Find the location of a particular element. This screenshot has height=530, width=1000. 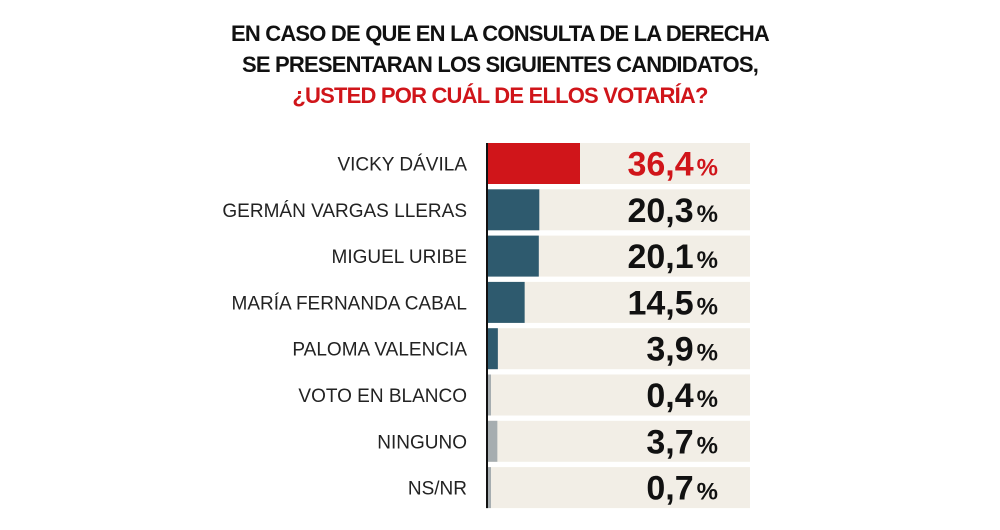

value-label: 0,4% is located at coordinates (682, 396).